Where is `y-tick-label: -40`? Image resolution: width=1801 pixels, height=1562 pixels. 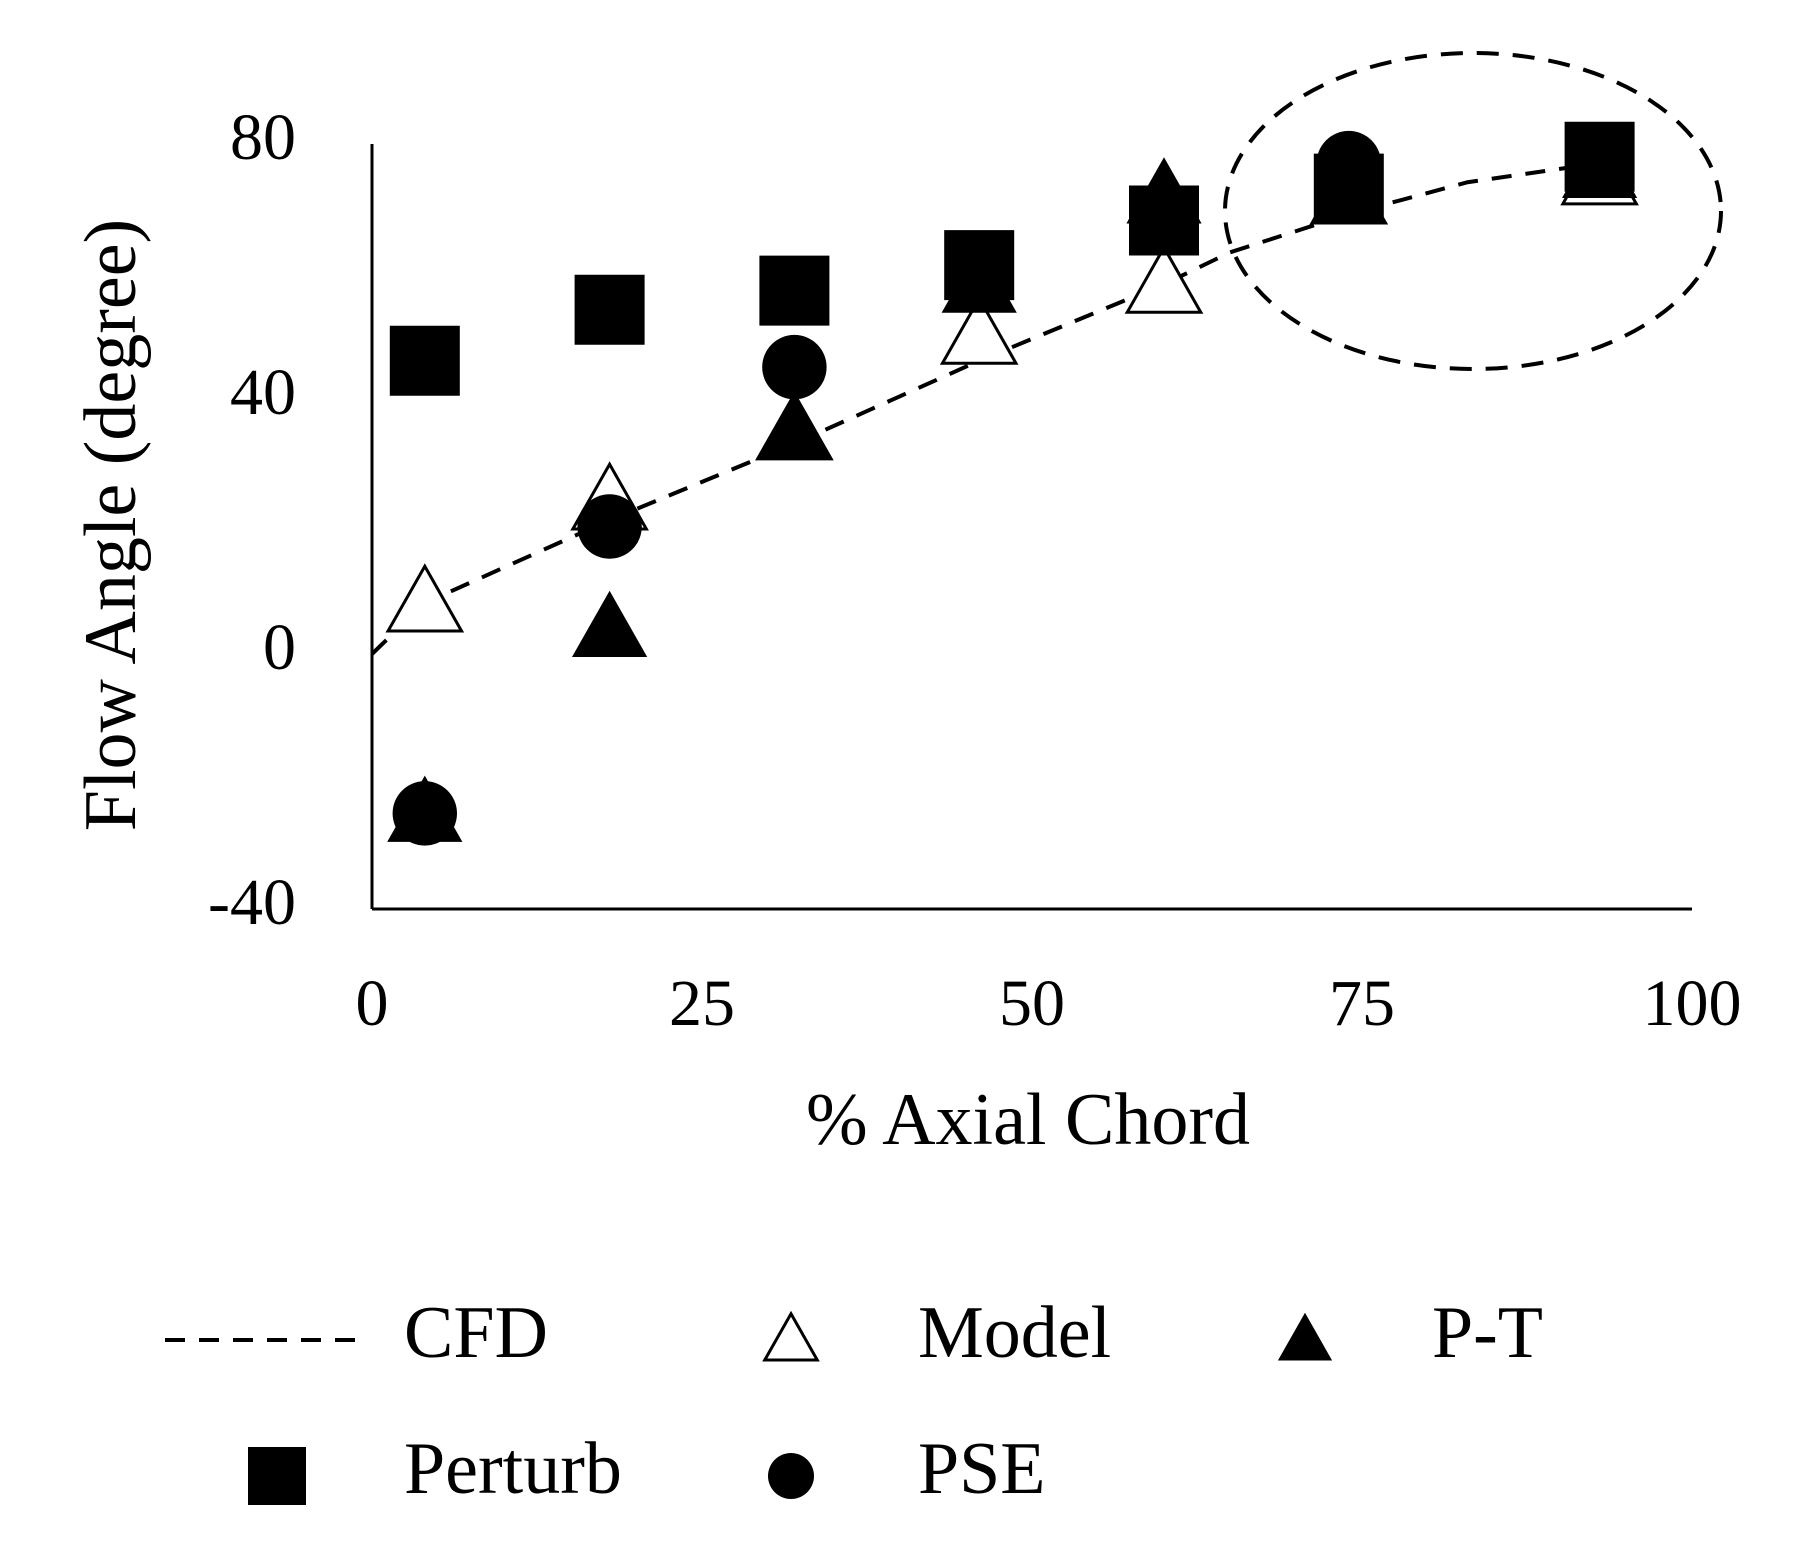 y-tick-label: -40 is located at coordinates (252, 902).